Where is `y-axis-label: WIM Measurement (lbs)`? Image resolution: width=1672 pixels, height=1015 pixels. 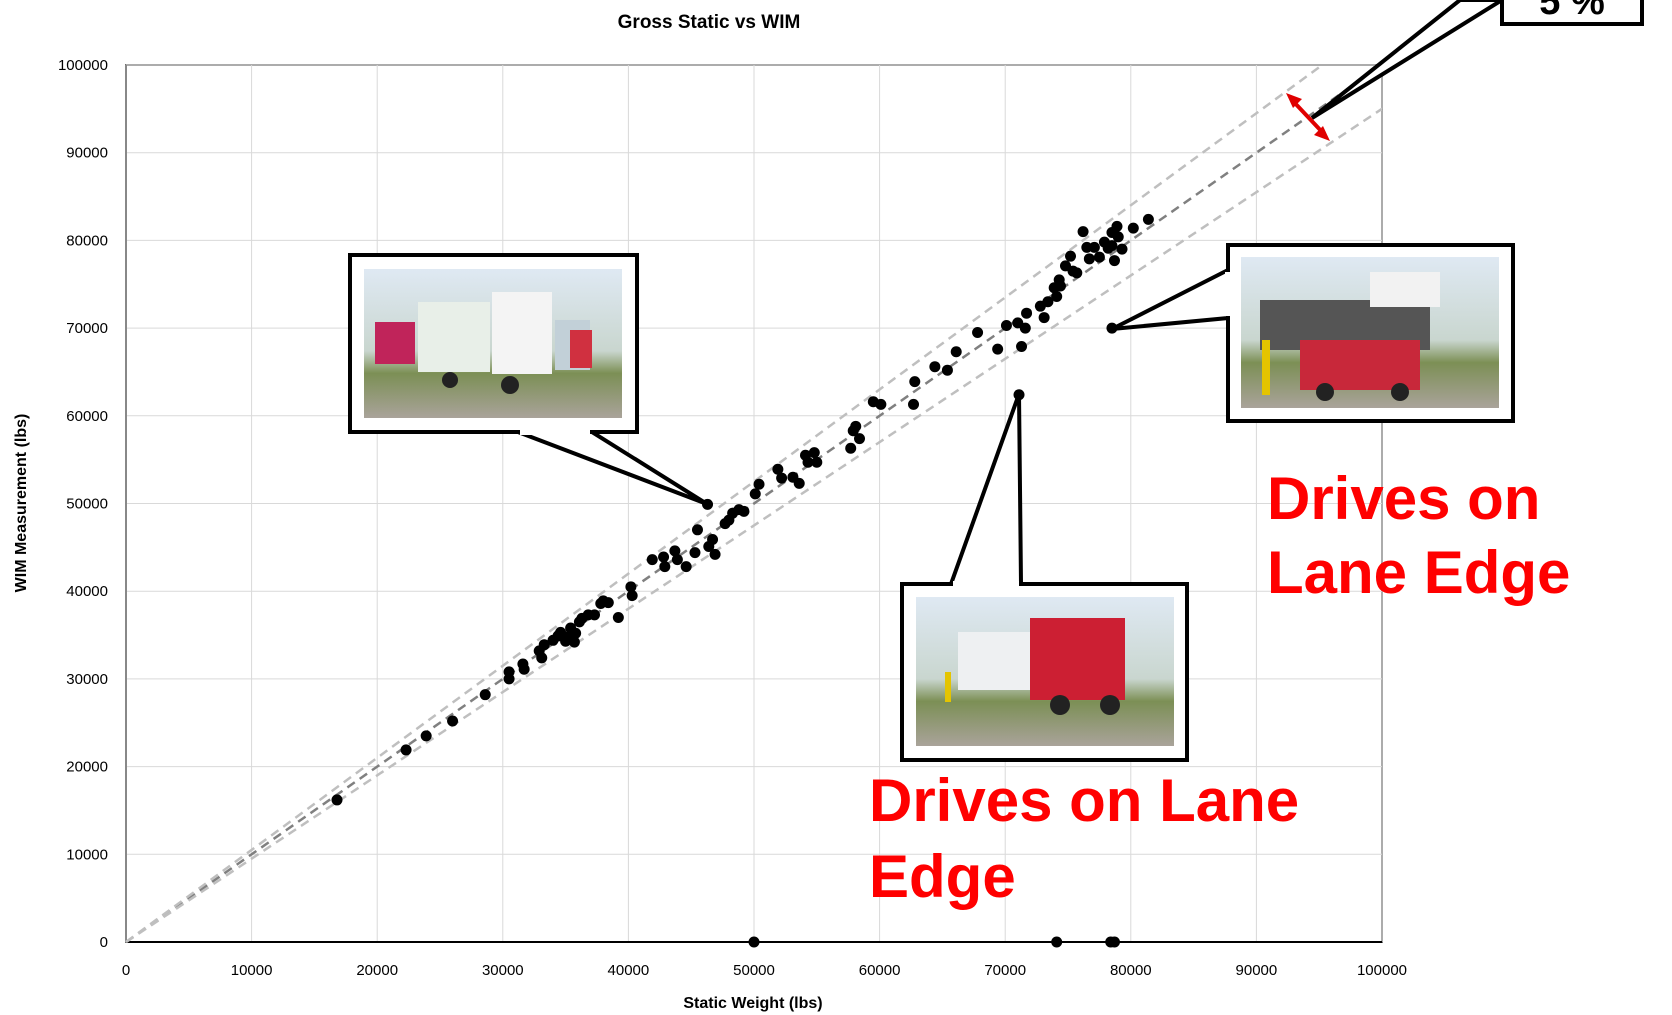
y-axis-label: WIM Measurement (lbs) is located at coordinates (21, 503).